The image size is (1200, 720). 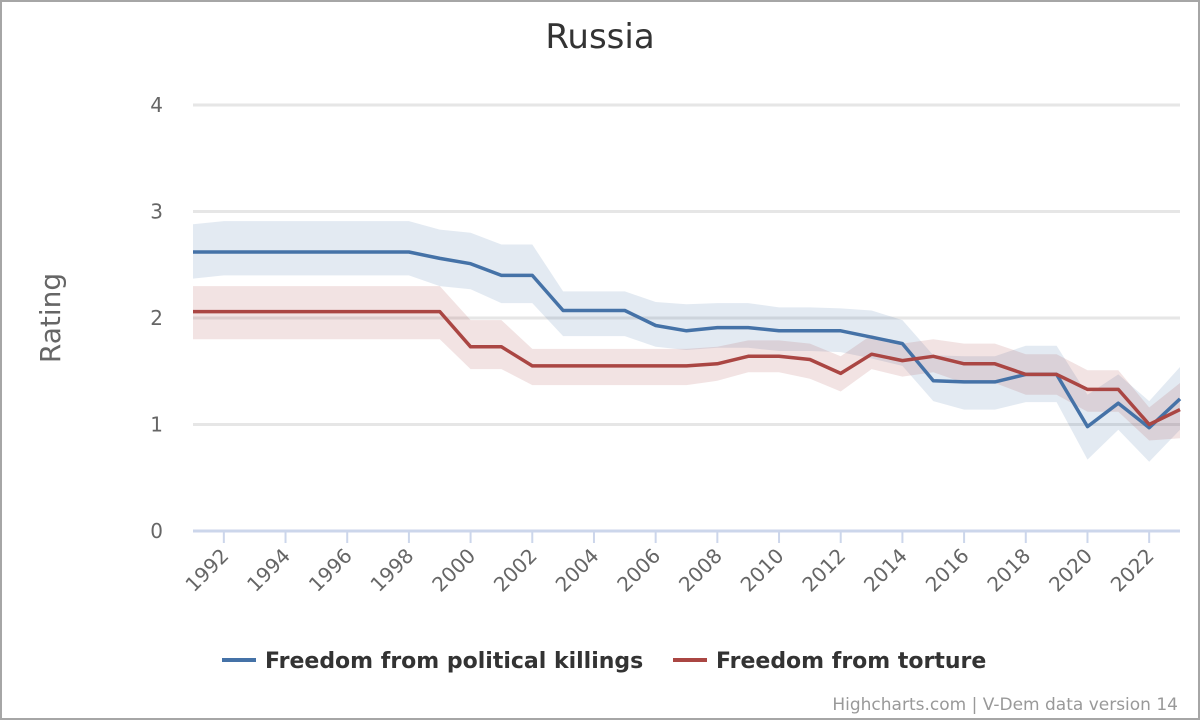 What do you see at coordinates (156, 212) in the screenshot?
I see `y-tick-label: 3` at bounding box center [156, 212].